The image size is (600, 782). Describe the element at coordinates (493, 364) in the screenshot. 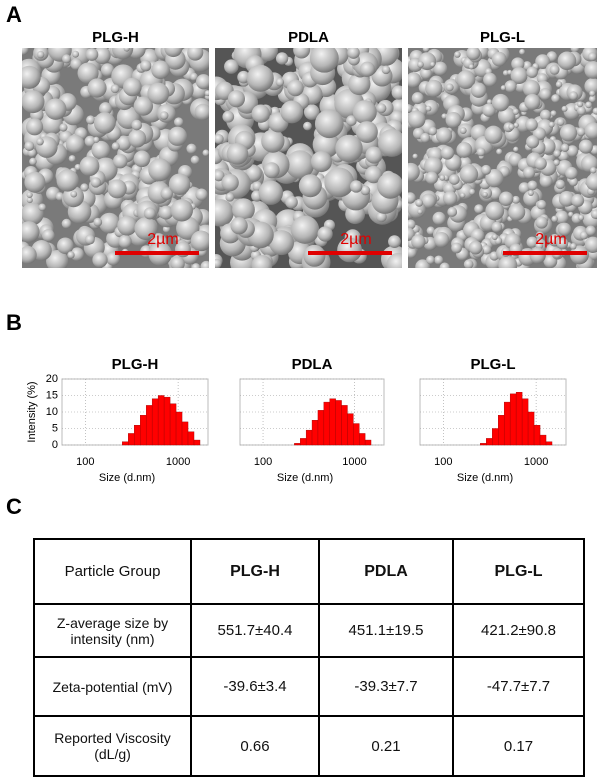

I see `chart-title: PLG-L` at that location.